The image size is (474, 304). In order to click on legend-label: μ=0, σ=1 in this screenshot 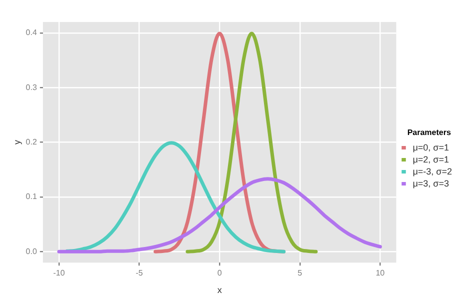, I will do `click(431, 147)`.